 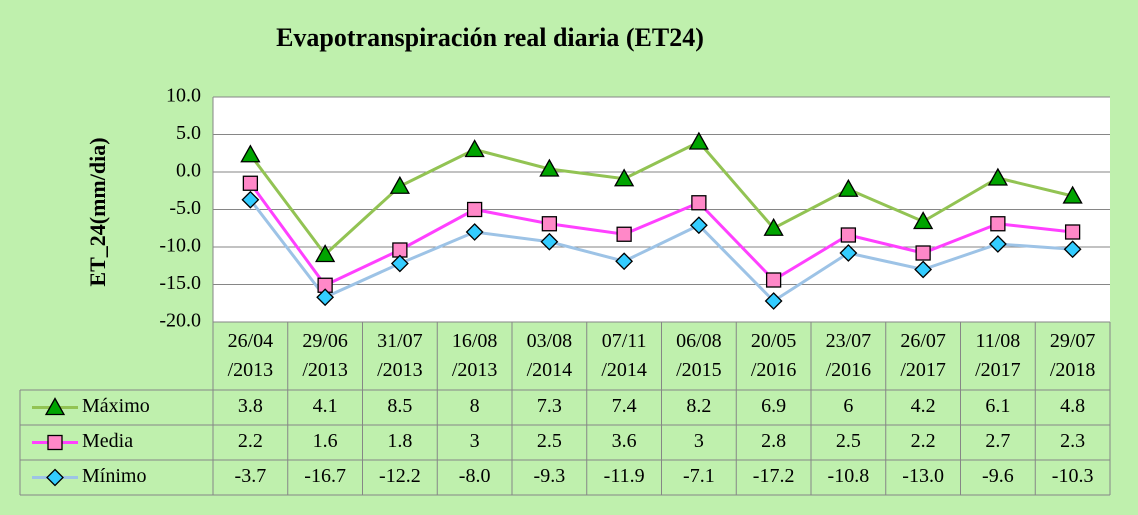 What do you see at coordinates (550, 476) in the screenshot?
I see `table-cell: -9.3` at bounding box center [550, 476].